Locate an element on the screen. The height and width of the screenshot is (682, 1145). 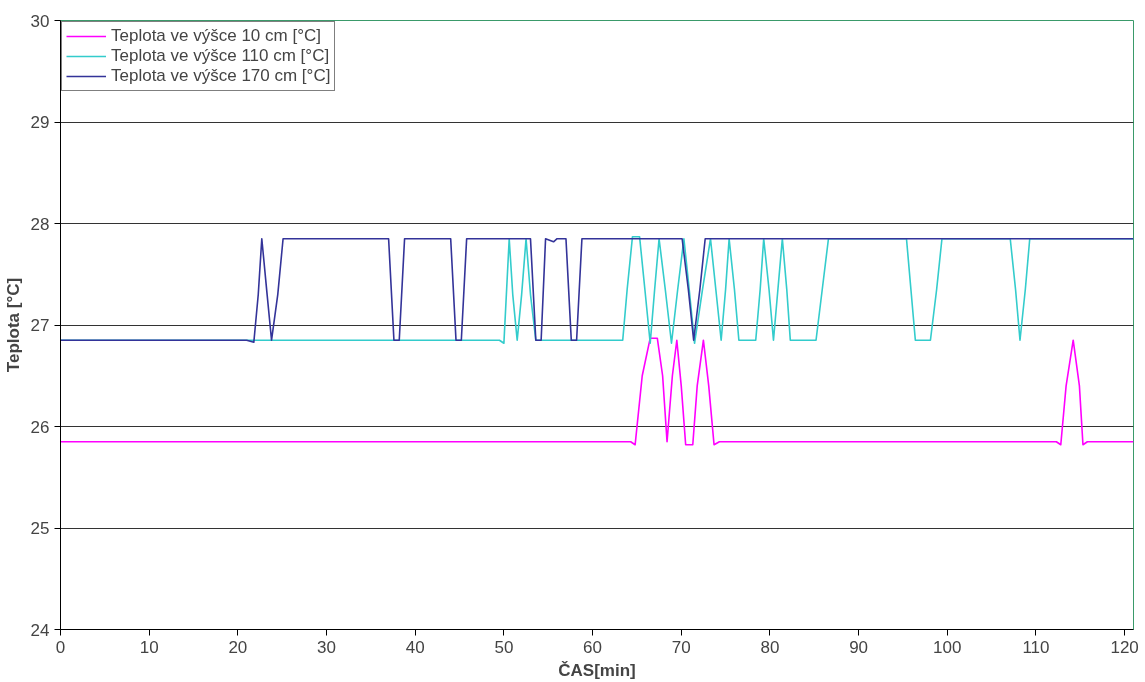
x-tick-label: 50 is located at coordinates (504, 647).